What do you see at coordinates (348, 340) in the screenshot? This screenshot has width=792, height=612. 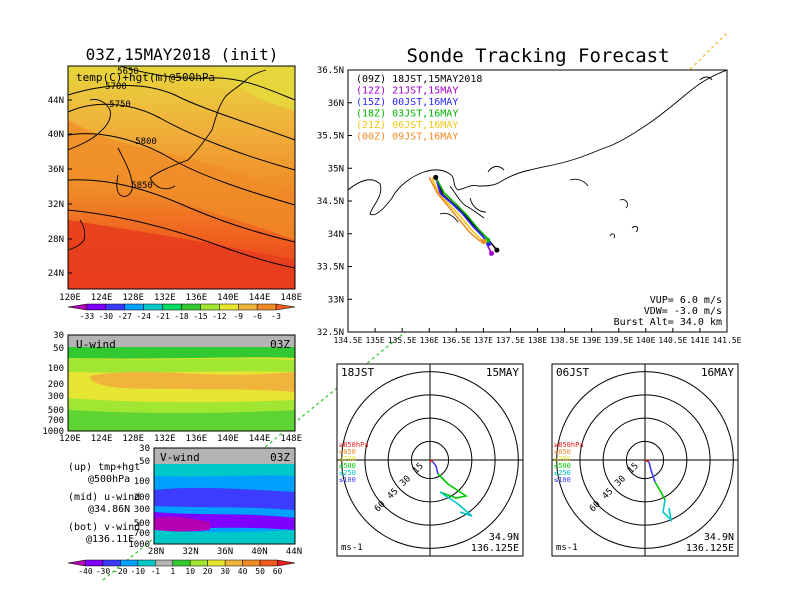 I see `track-lon-tick: 134.5E` at bounding box center [348, 340].